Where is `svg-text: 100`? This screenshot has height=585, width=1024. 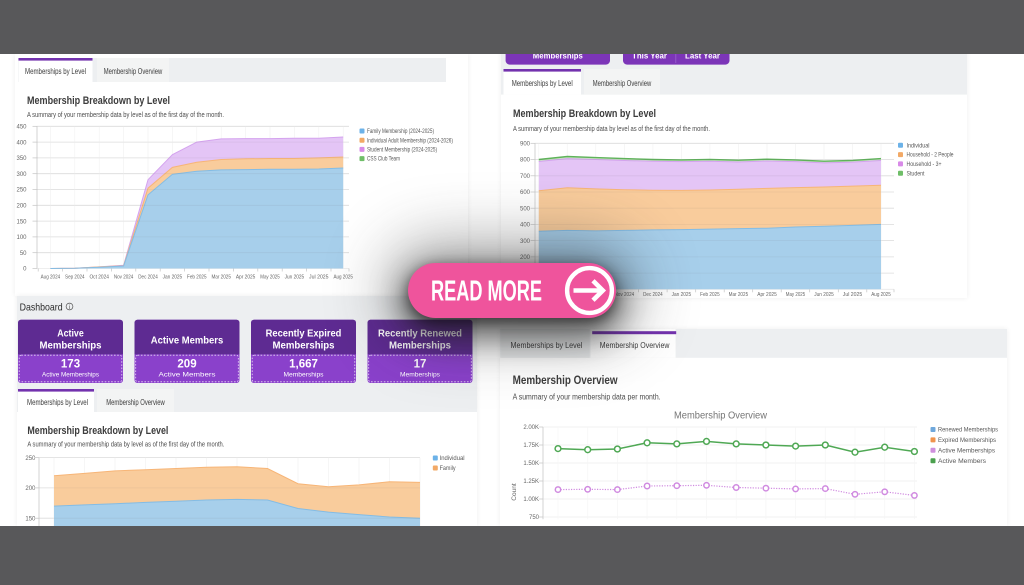 svg-text: 100 is located at coordinates (21, 238).